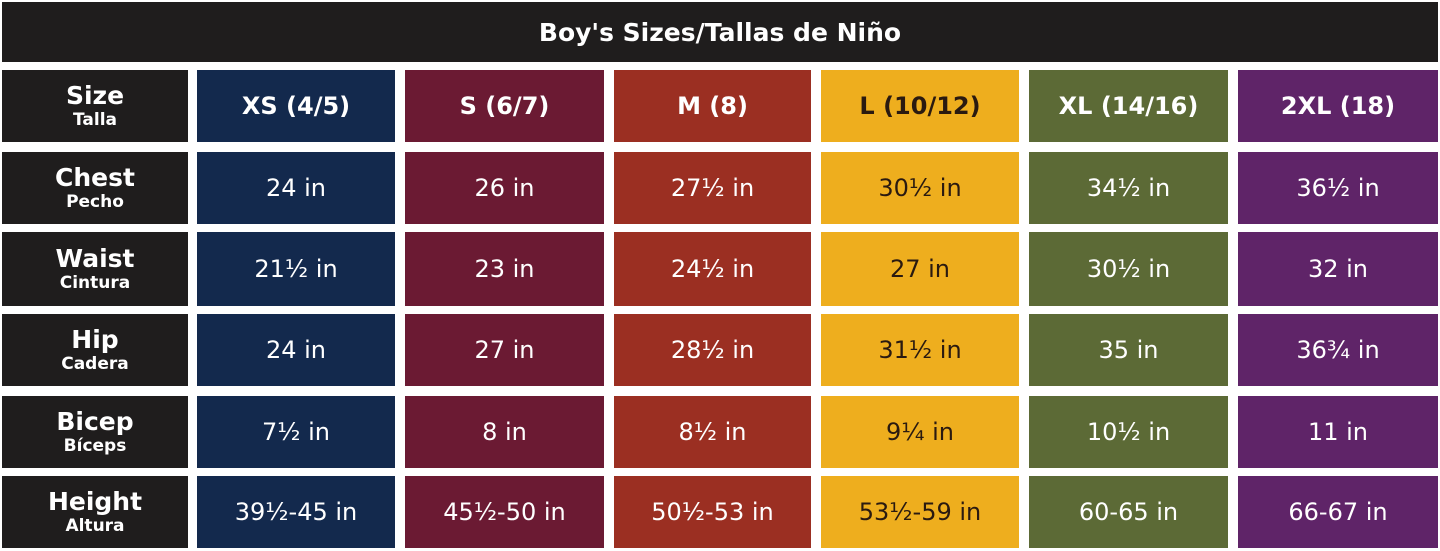 This screenshot has height=551, width=1440. I want to click on sublabel: Cadera, so click(95, 364).